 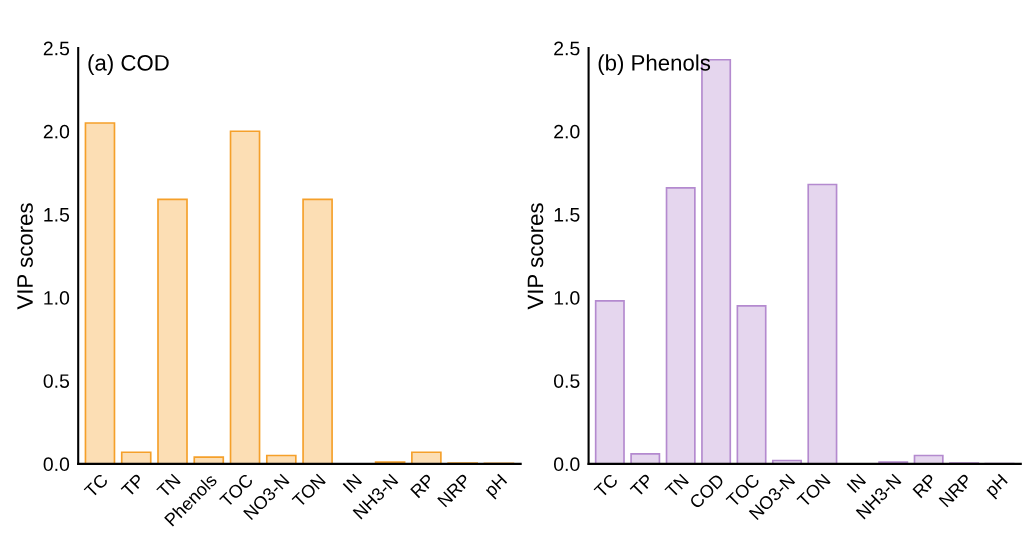 I want to click on chart-title: (b) Phenols, so click(x=654, y=65).